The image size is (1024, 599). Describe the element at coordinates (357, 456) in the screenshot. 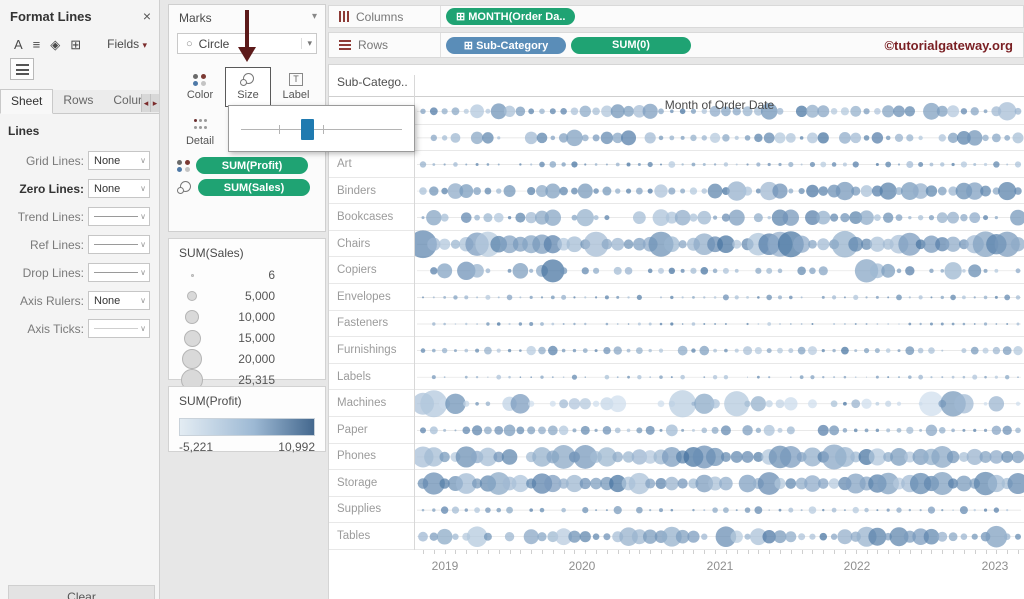

I see `row-label: Phones` at that location.